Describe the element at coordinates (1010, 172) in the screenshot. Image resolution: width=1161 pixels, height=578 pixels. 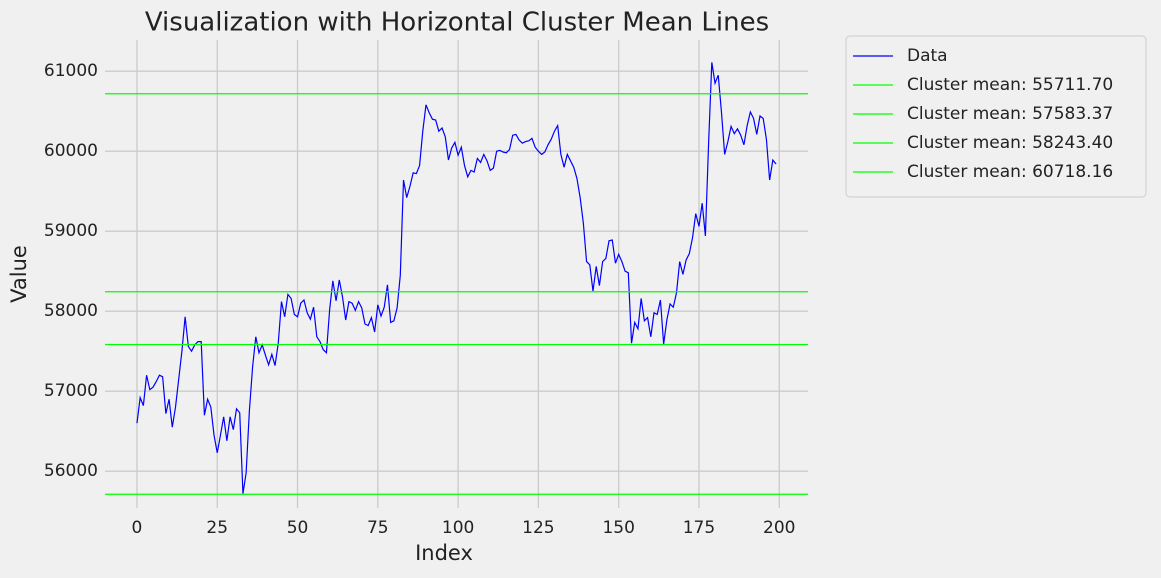
I see `legend-label: Cluster mean: 60718.16` at that location.